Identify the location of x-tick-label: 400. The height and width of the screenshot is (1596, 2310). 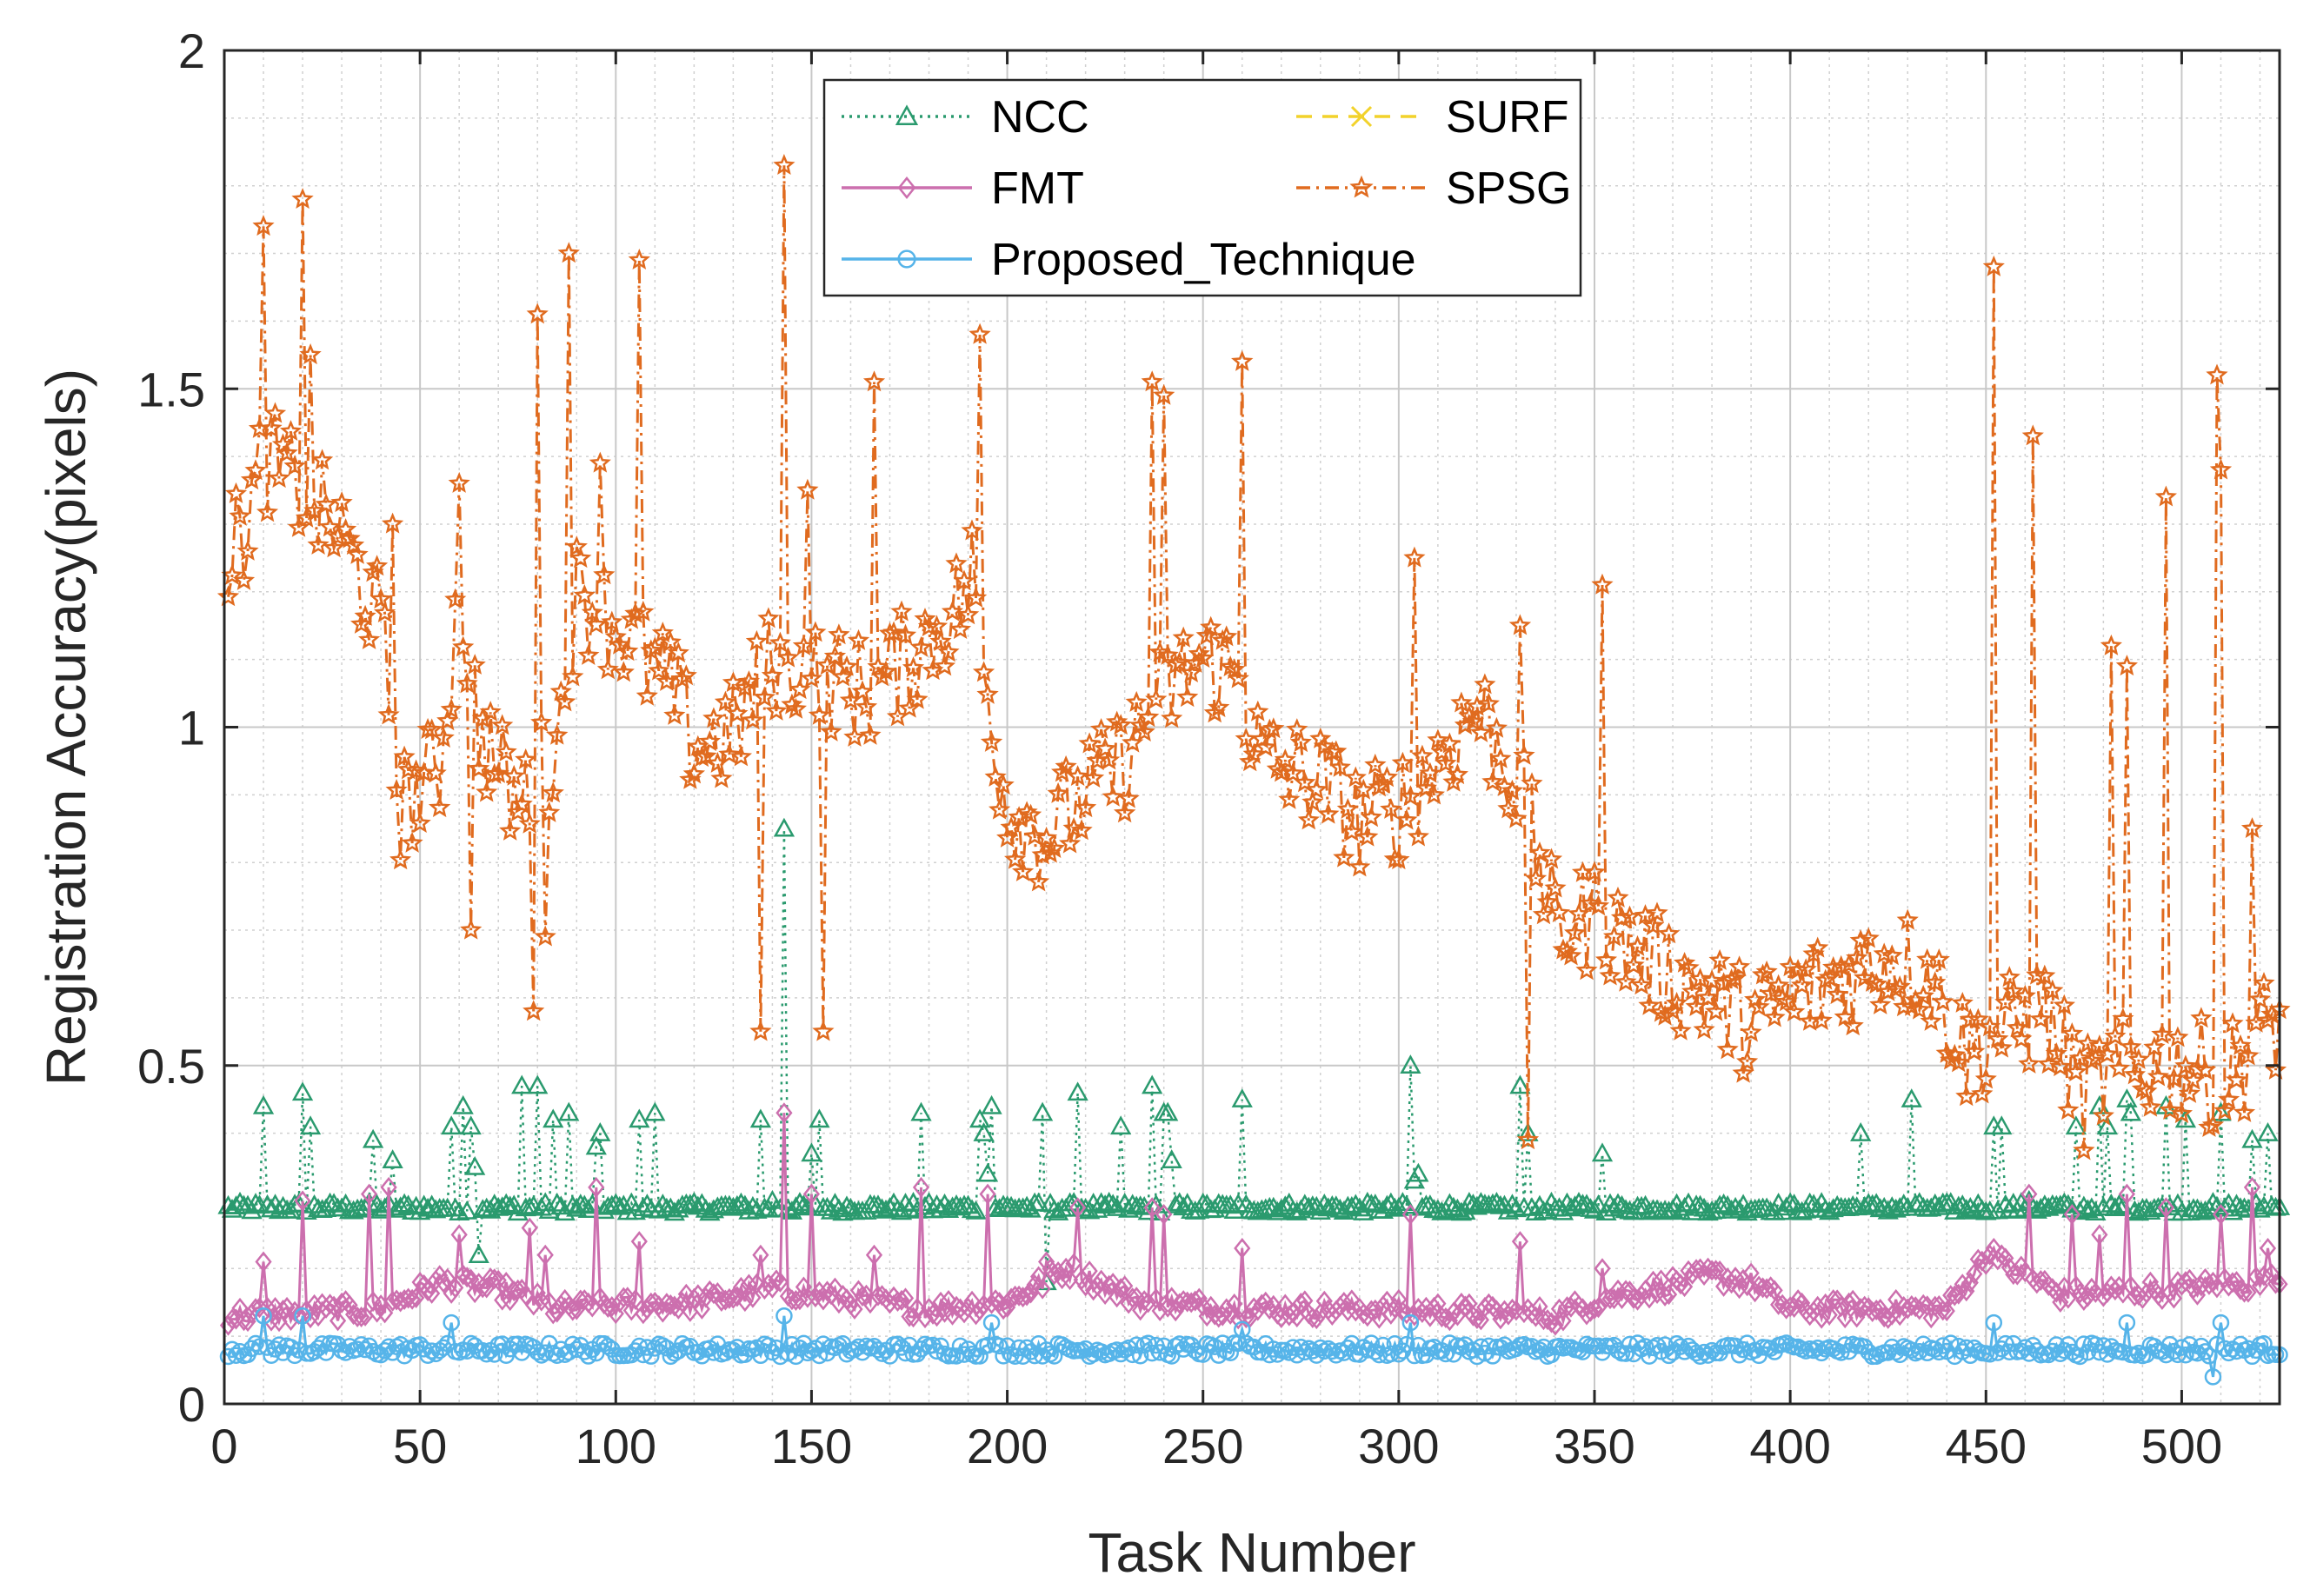
(1789, 1446).